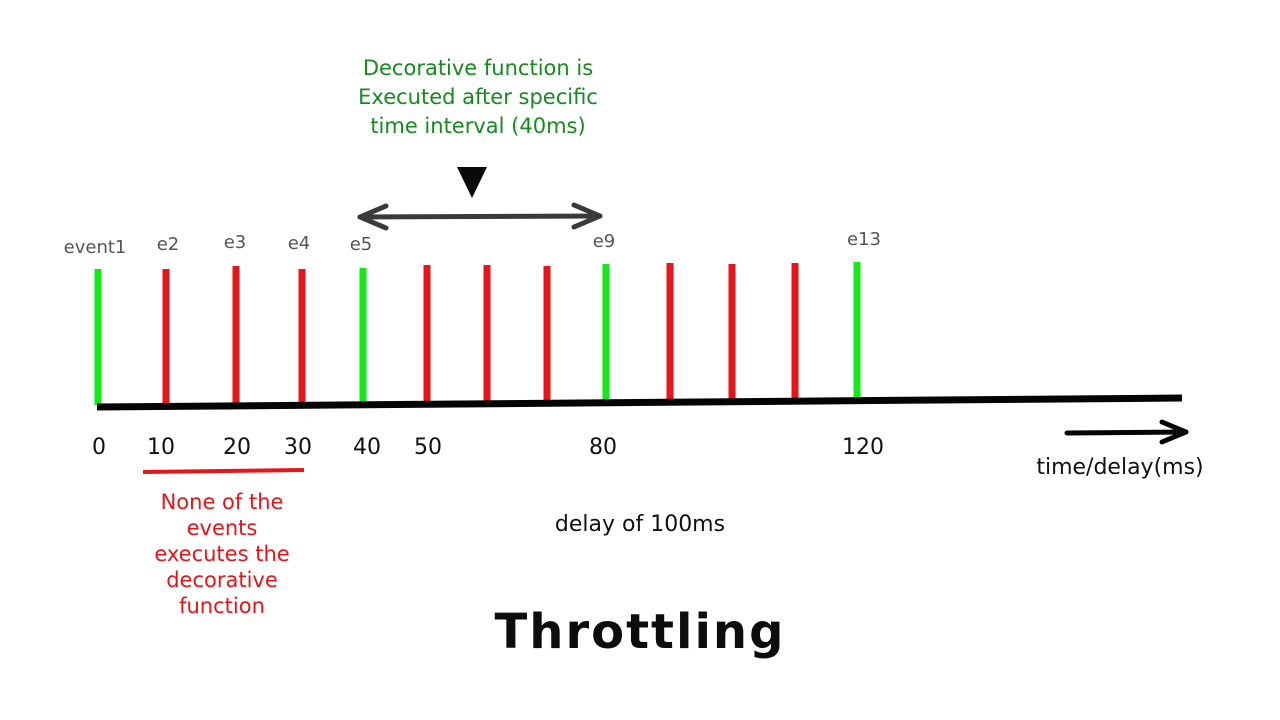 This screenshot has height=720, width=1280. What do you see at coordinates (1120, 467) in the screenshot?
I see `axis-unit-label: time/delay(ms)` at bounding box center [1120, 467].